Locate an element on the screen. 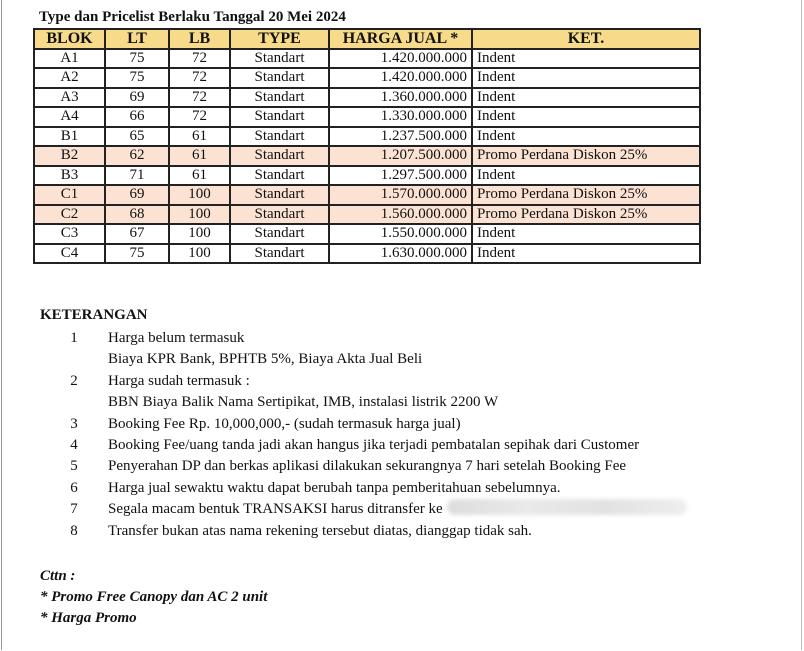  header-ket: KET. is located at coordinates (586, 39).